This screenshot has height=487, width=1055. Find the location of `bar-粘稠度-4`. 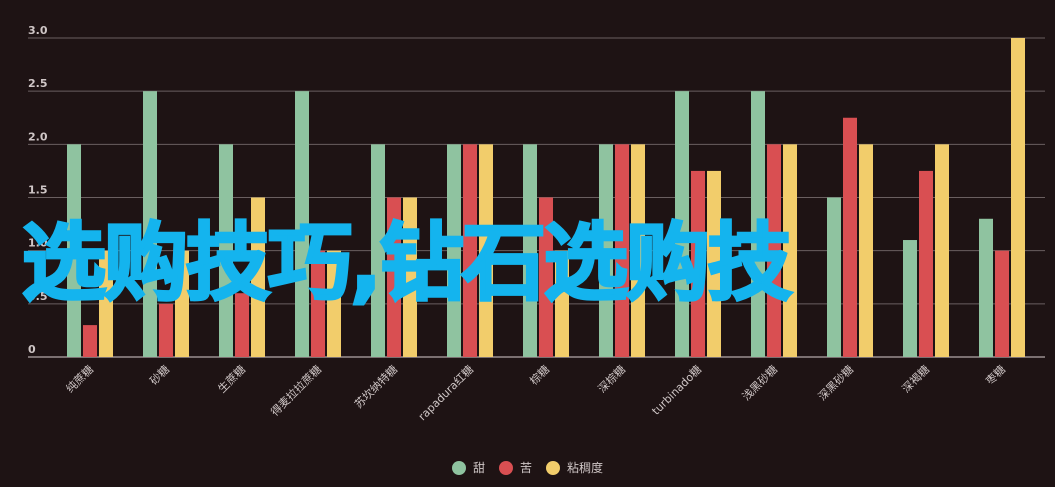

bar-粘稠度-4 is located at coordinates (410, 277).